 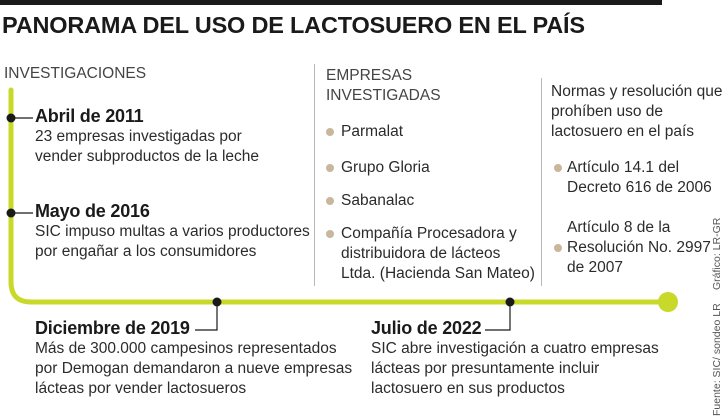 I want to click on norm-item-line: Artículo 14.1 del, so click(x=623, y=167).